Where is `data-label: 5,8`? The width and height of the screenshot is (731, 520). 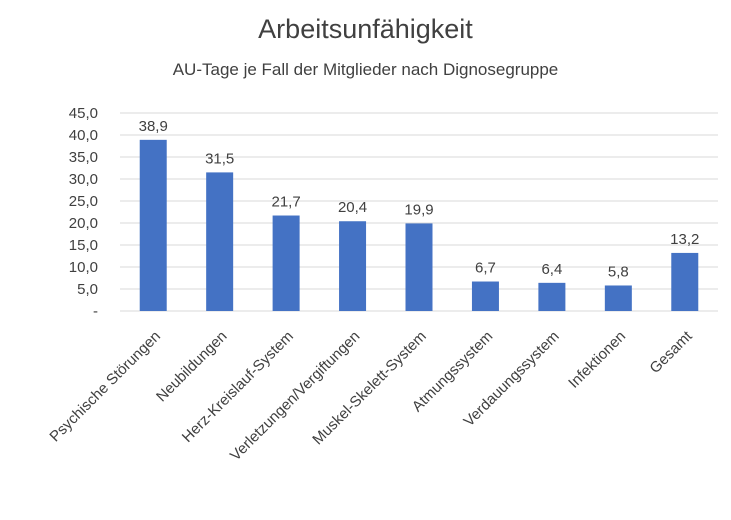
data-label: 5,8 is located at coordinates (618, 271).